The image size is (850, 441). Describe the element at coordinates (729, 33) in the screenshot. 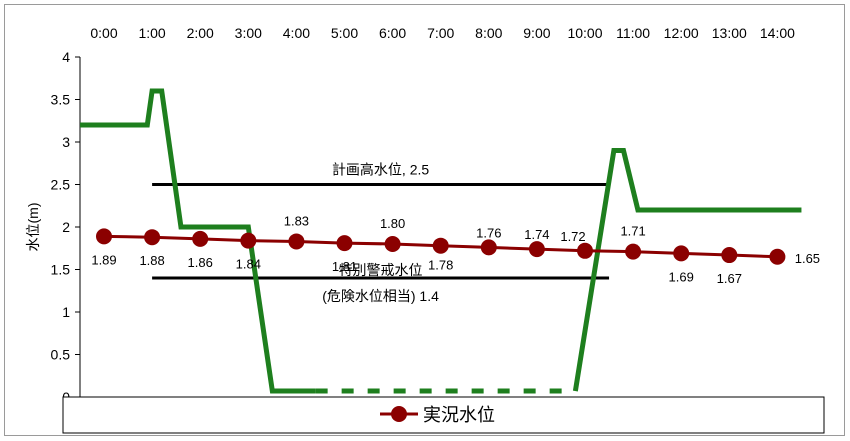

I see `x-tick-label: 13:00` at that location.